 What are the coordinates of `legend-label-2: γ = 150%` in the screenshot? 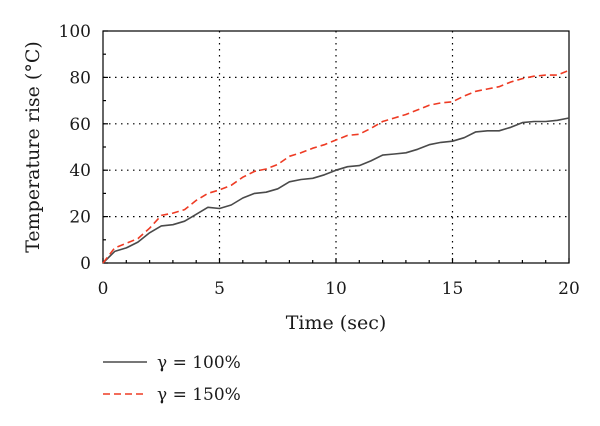 It's located at (199, 395).